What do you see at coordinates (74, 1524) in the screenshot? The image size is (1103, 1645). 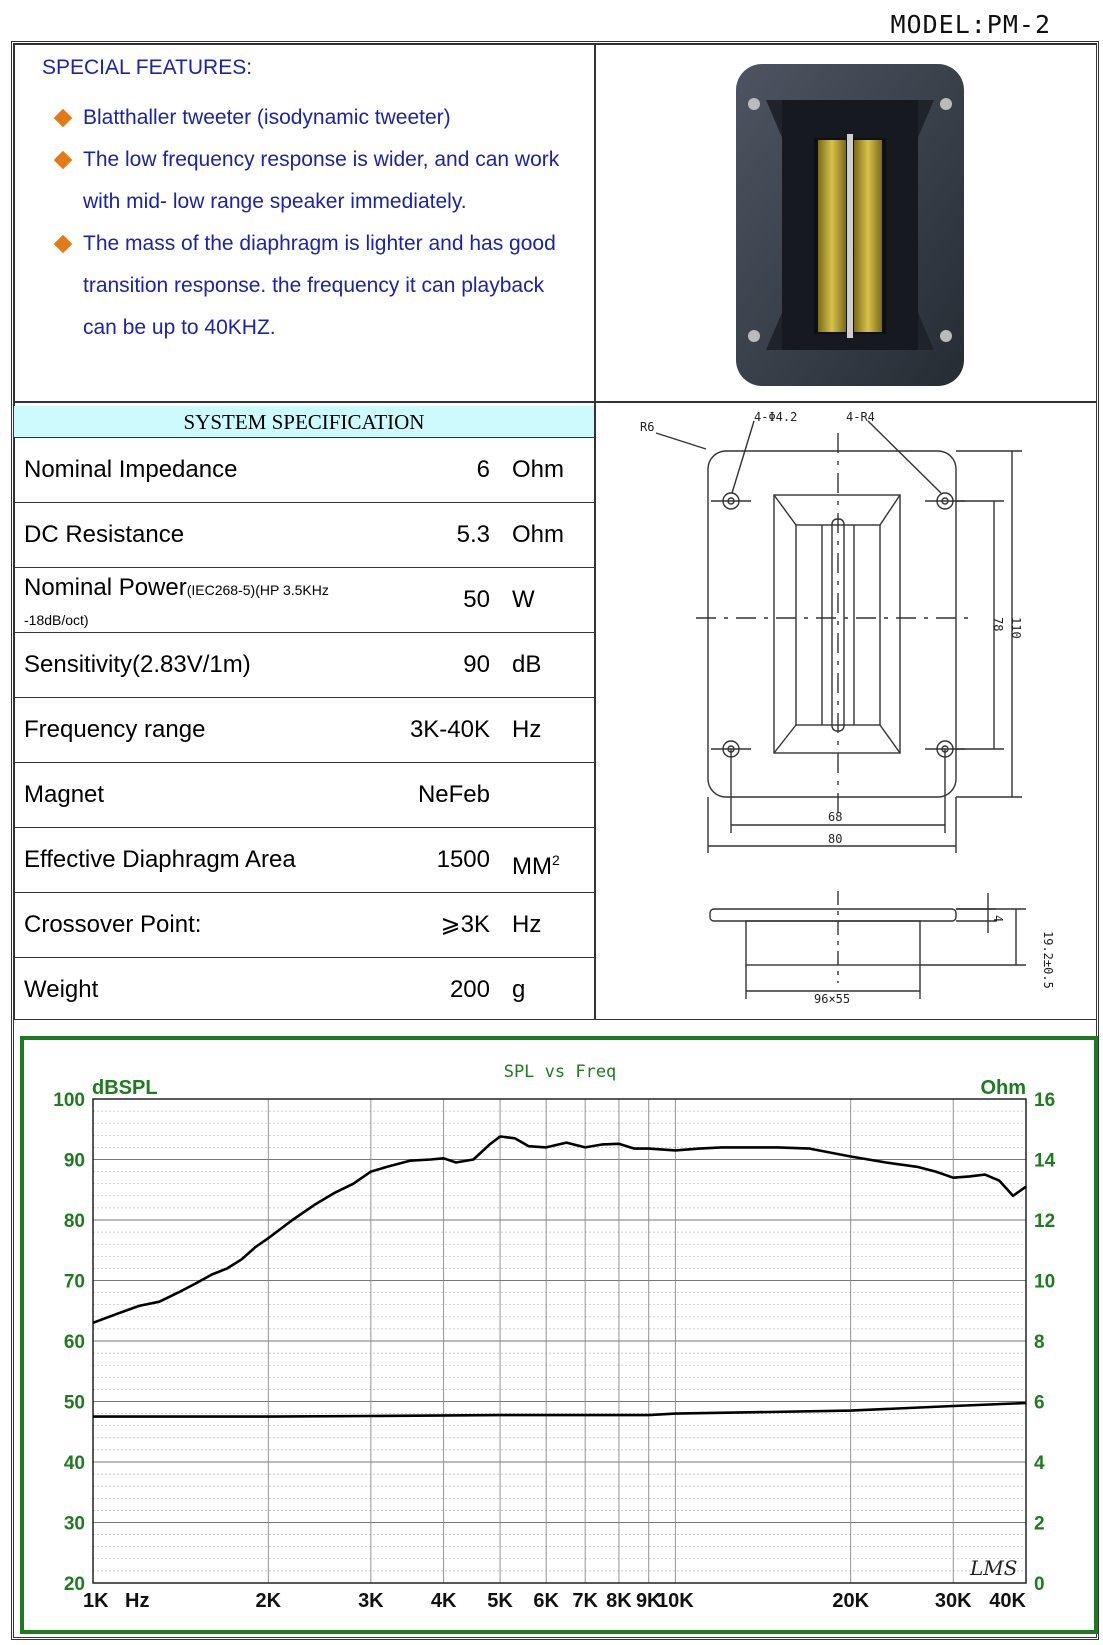 I see `y-left-tick-label: 30` at bounding box center [74, 1524].